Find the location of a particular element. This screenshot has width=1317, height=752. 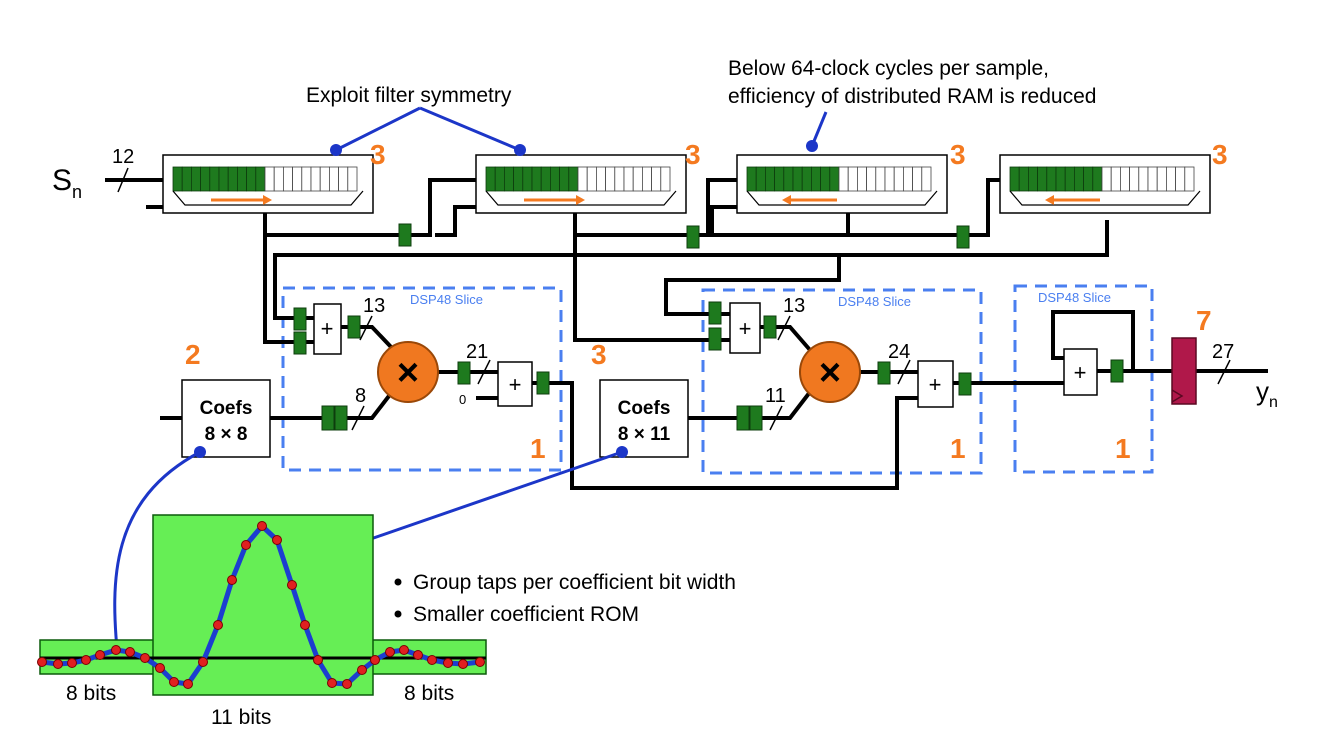

multipliers: × × is located at coordinates (619, 372).